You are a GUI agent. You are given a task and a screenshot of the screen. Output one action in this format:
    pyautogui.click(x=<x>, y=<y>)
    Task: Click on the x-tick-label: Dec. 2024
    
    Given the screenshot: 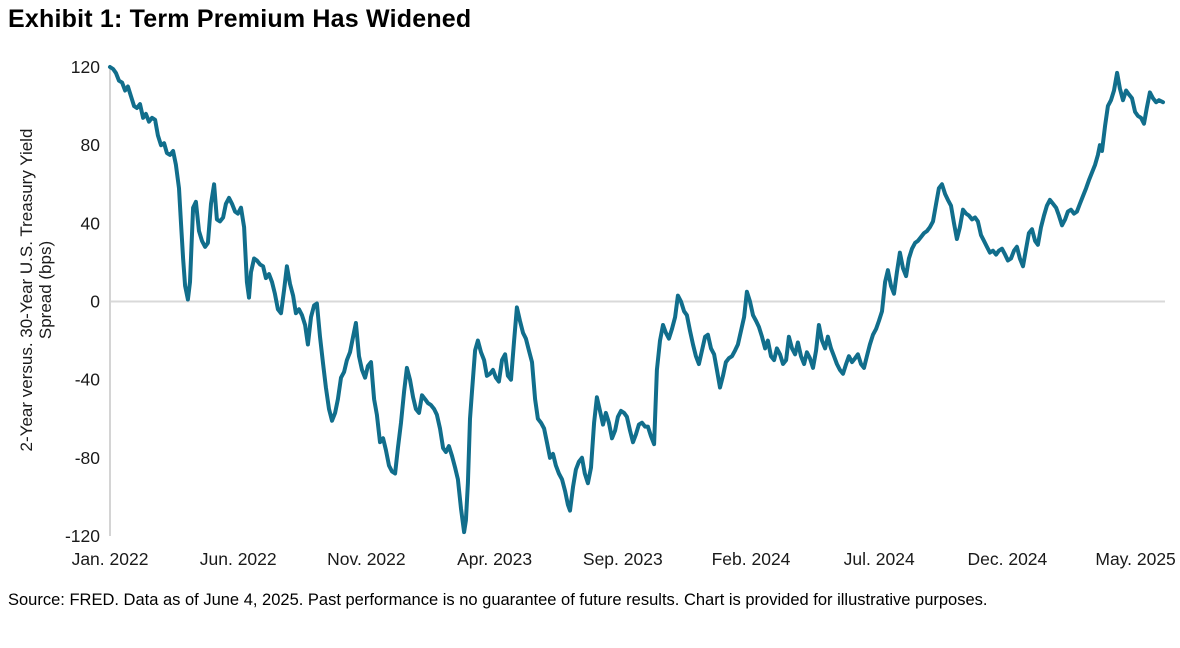 What is the action you would take?
    pyautogui.click(x=1008, y=559)
    